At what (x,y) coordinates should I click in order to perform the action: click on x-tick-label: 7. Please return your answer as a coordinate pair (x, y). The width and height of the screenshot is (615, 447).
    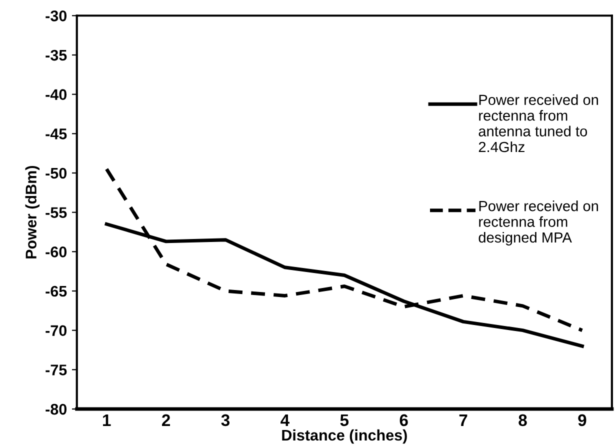
    Looking at the image, I should click on (463, 420).